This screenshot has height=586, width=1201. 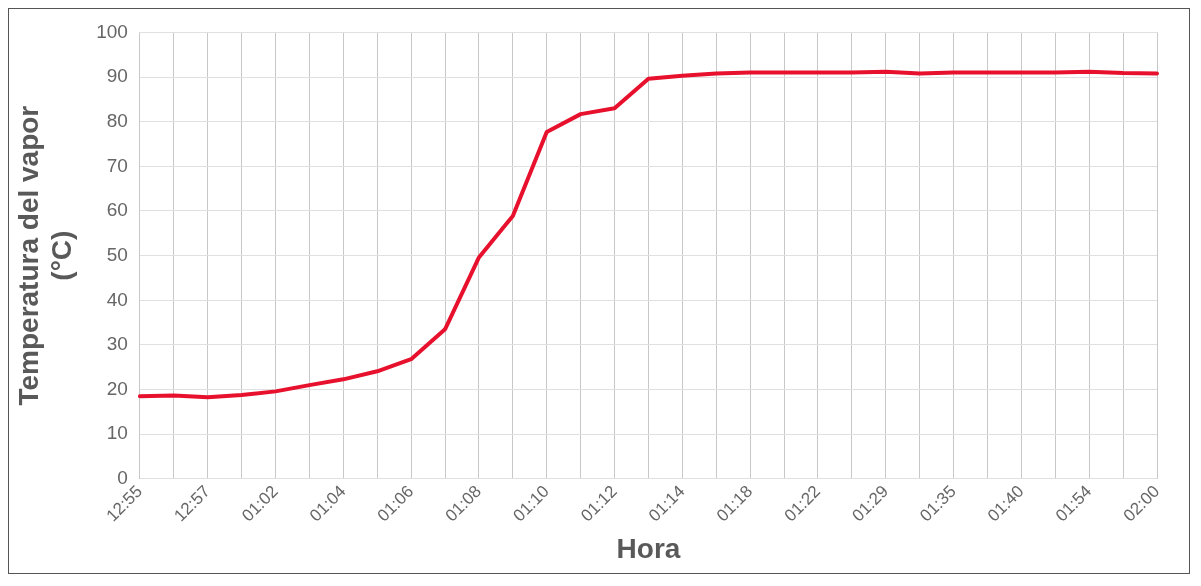 What do you see at coordinates (648, 548) in the screenshot?
I see `x-axis-title: Hora` at bounding box center [648, 548].